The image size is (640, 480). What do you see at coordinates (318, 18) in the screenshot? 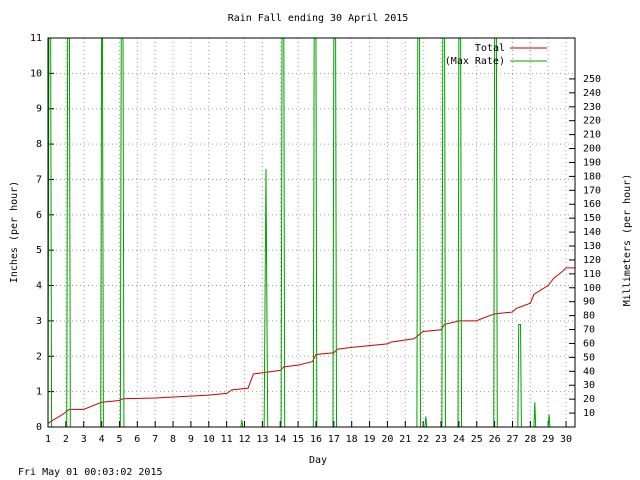
I see `chart-title: Rain Fall ending 30 April 2015` at bounding box center [318, 18].